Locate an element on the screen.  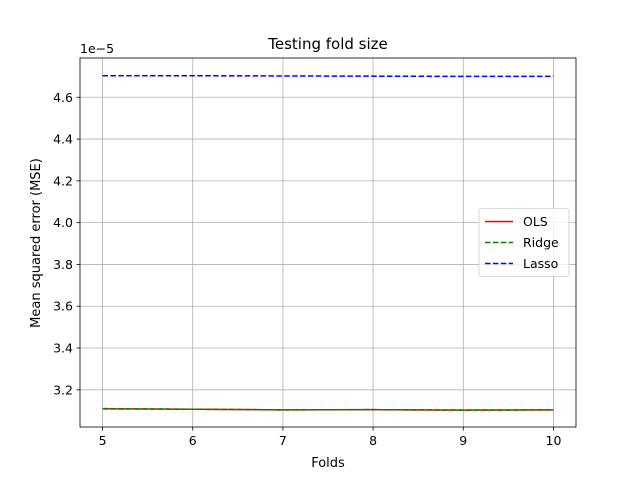
x-axis-label: Folds is located at coordinates (328, 463).